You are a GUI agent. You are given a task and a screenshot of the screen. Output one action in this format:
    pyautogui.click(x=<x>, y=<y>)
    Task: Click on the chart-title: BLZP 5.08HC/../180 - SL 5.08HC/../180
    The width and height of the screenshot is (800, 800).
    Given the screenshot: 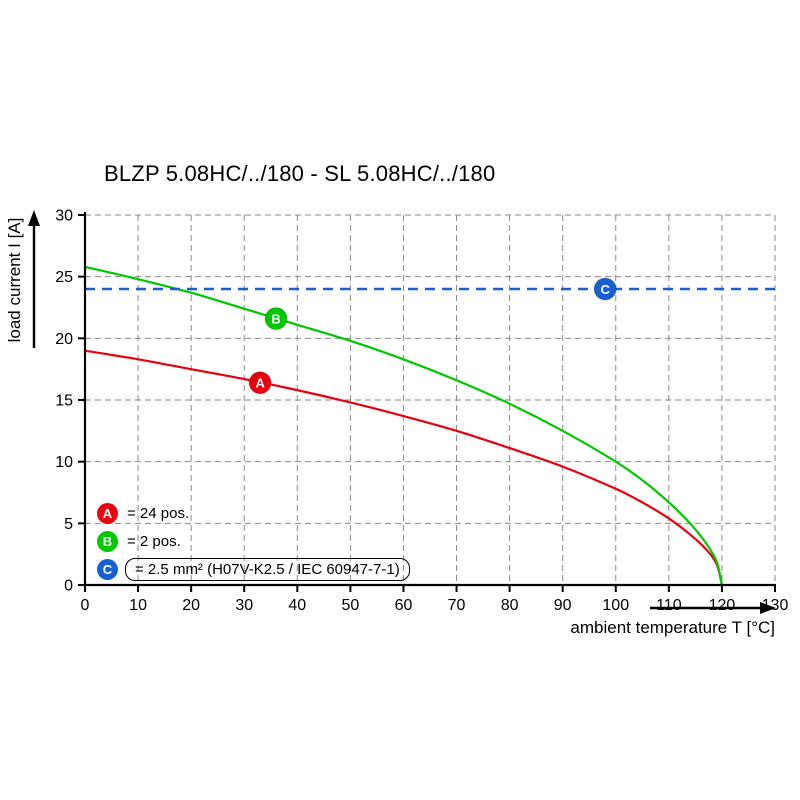 What is the action you would take?
    pyautogui.click(x=300, y=173)
    